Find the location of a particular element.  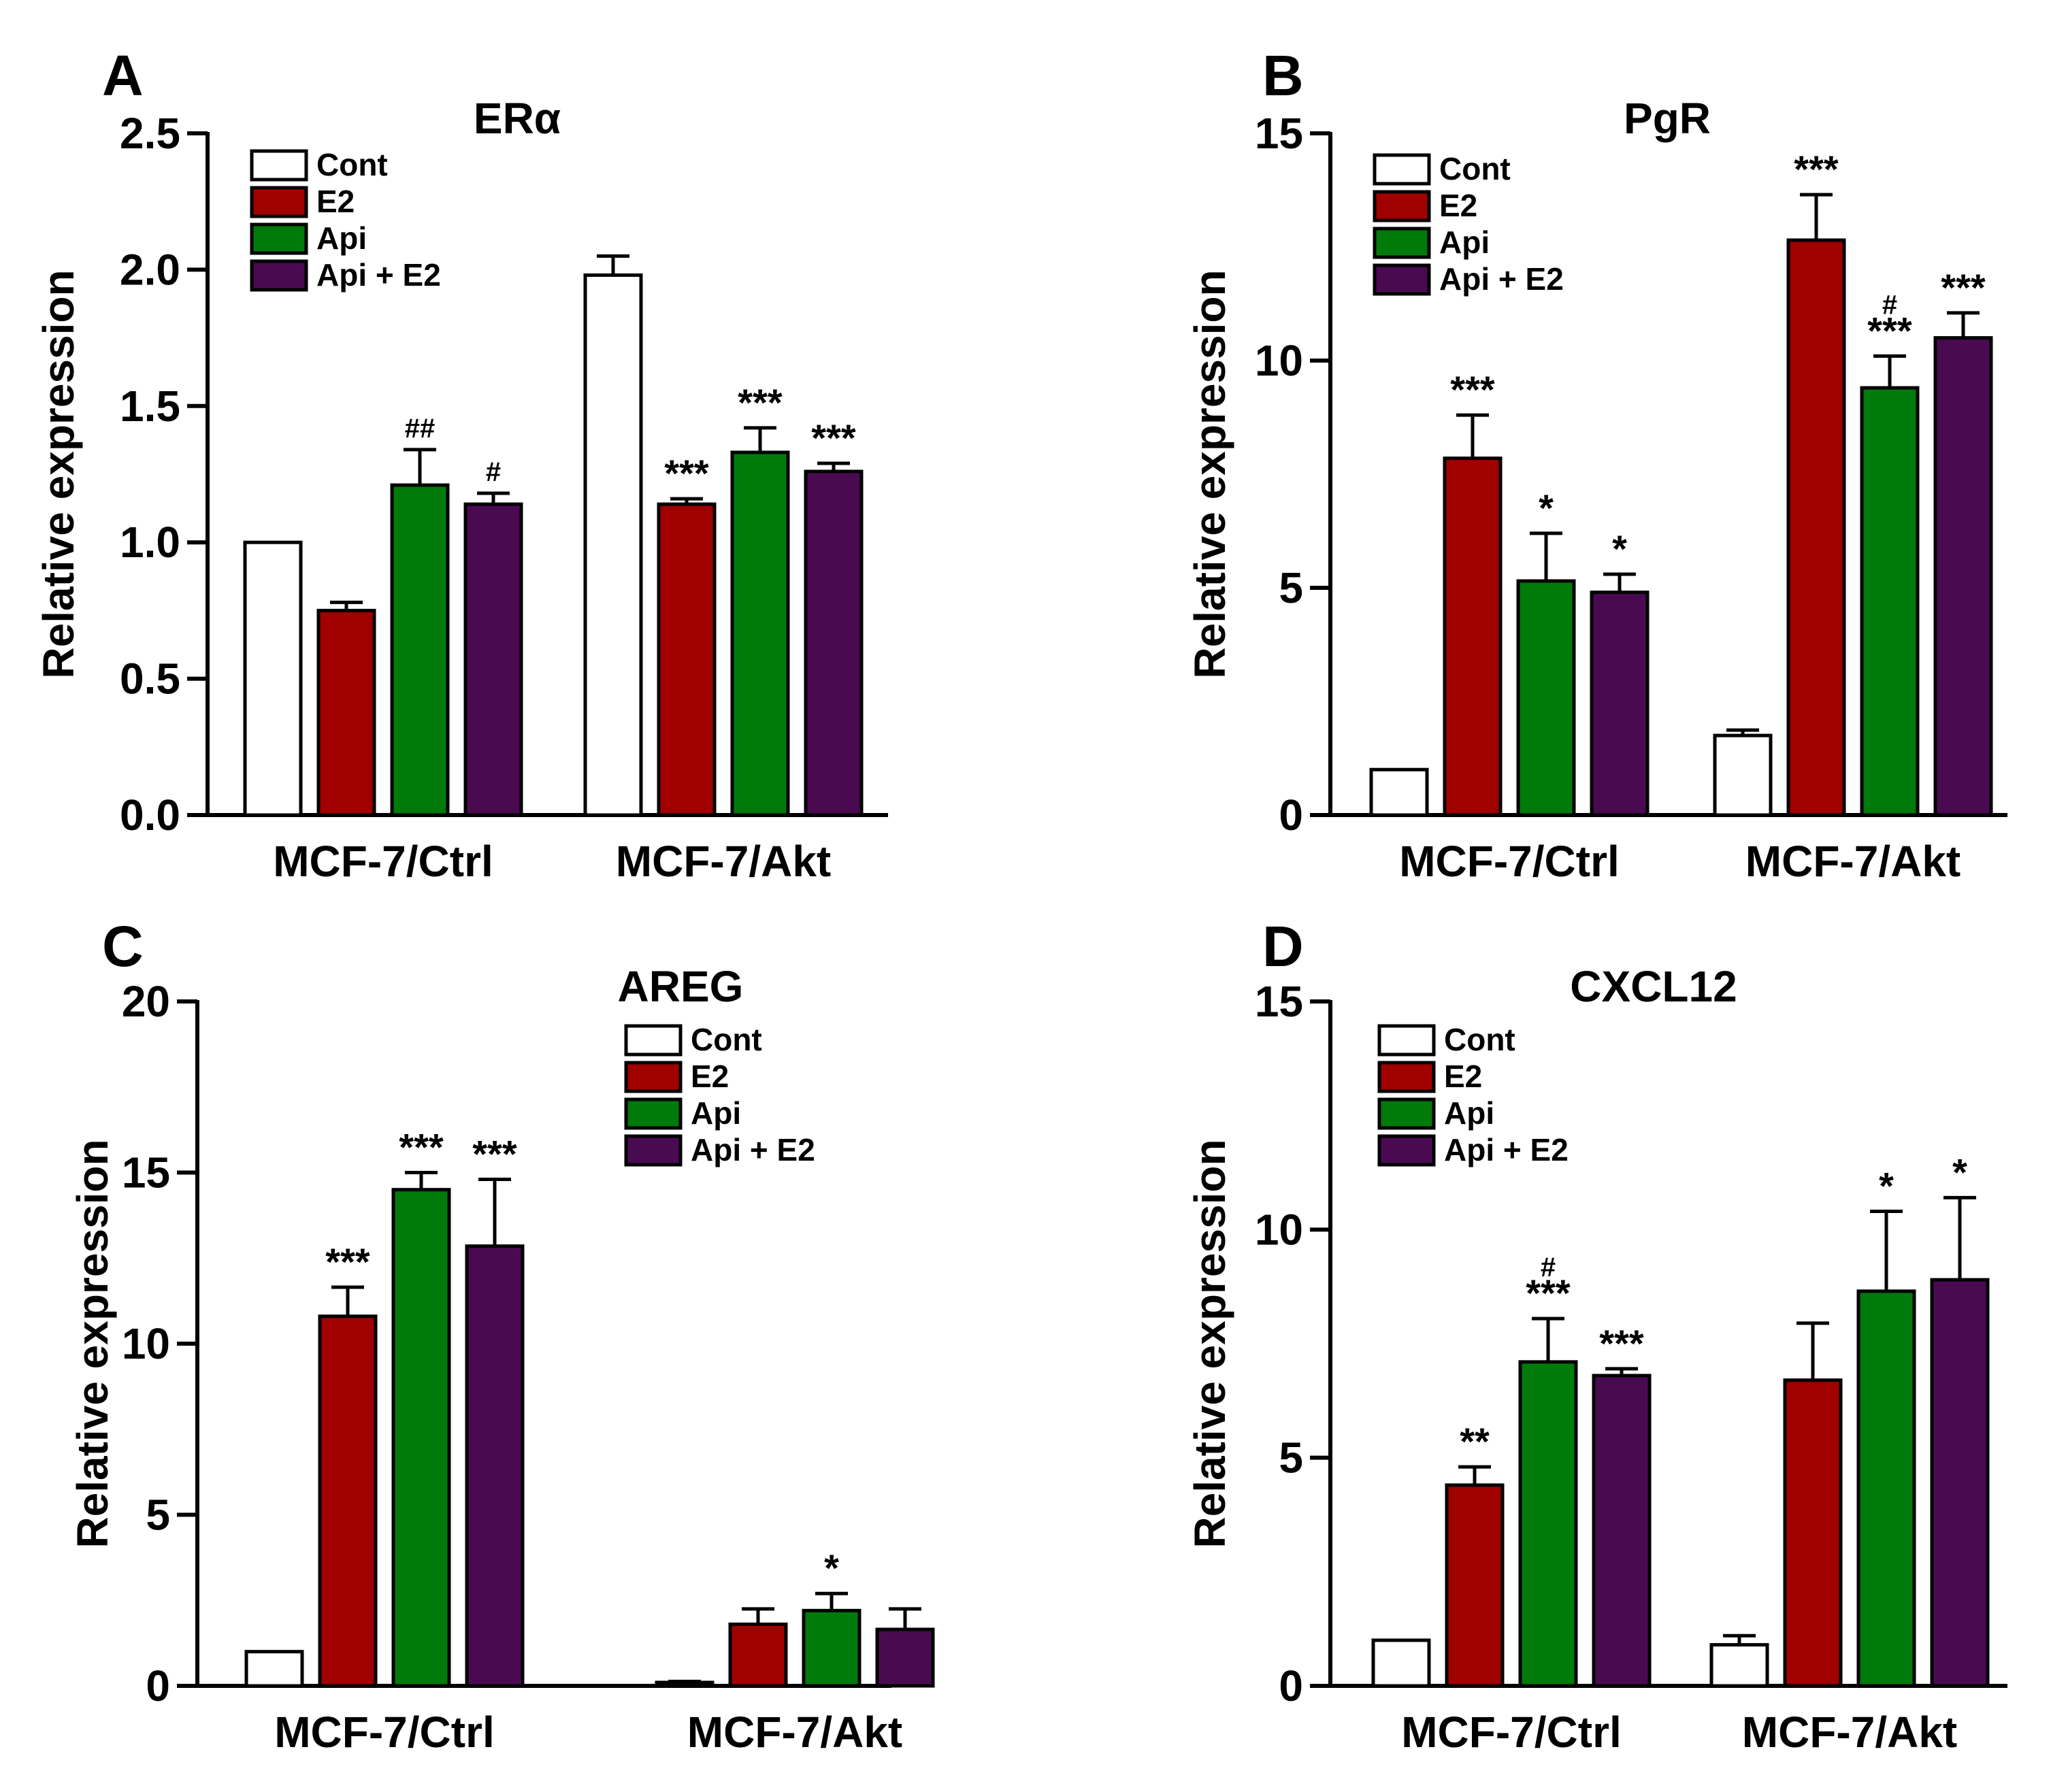

y-tick-label: 2.0 is located at coordinates (150, 269).